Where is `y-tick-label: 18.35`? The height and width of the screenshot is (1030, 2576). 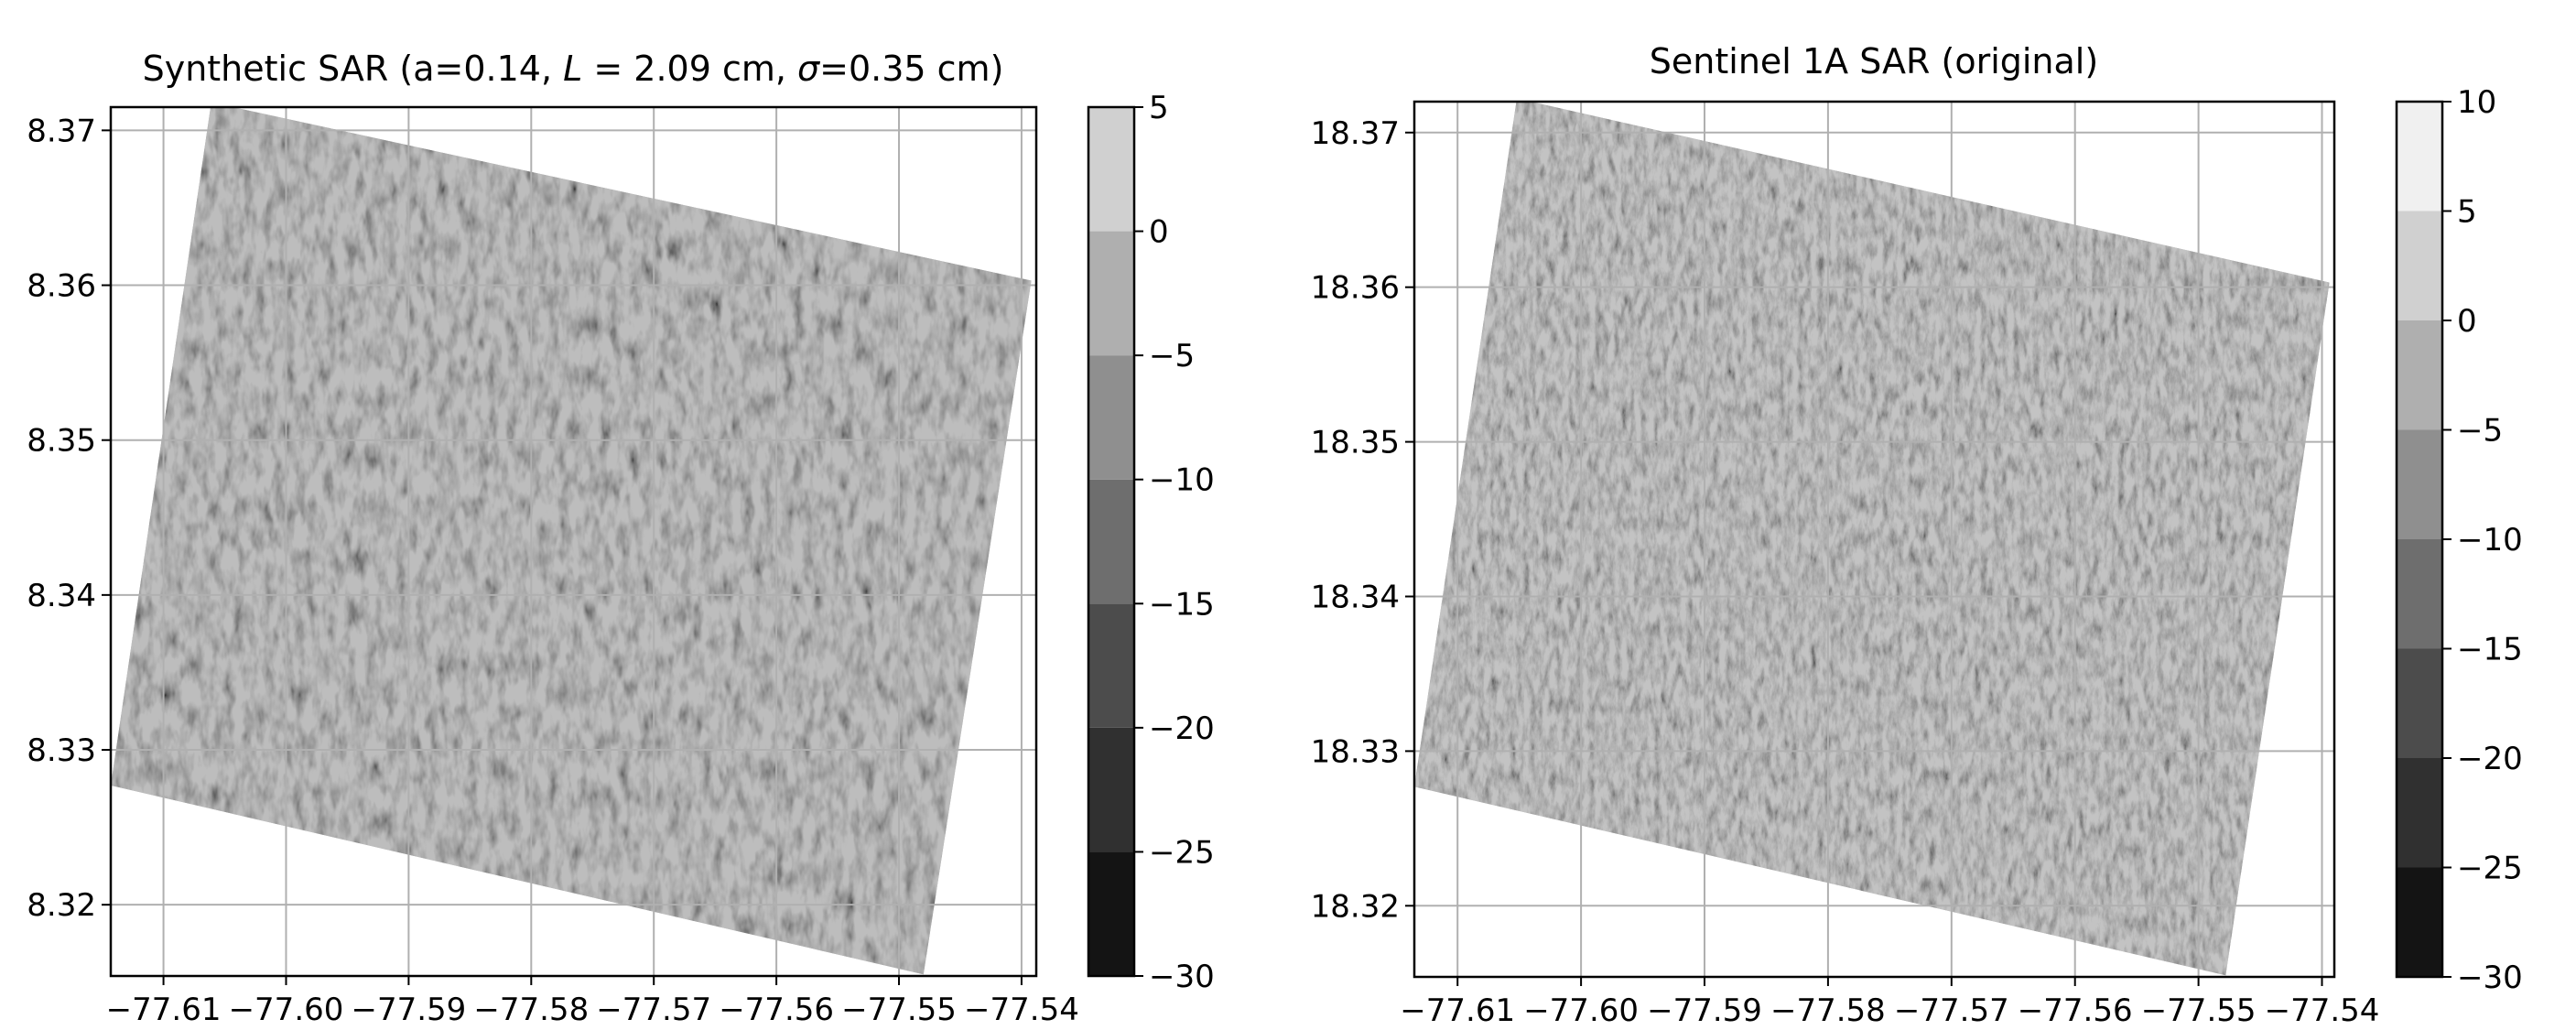
y-tick-label: 18.35 is located at coordinates (1356, 443).